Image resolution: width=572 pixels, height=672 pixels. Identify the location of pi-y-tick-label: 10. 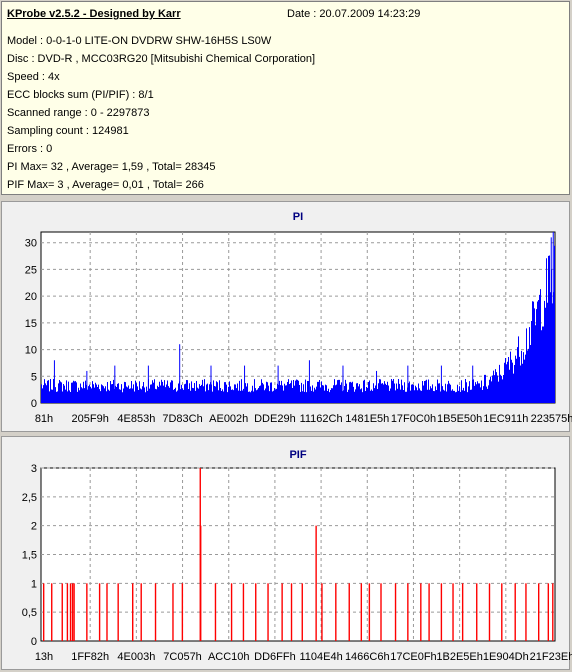
(31, 351).